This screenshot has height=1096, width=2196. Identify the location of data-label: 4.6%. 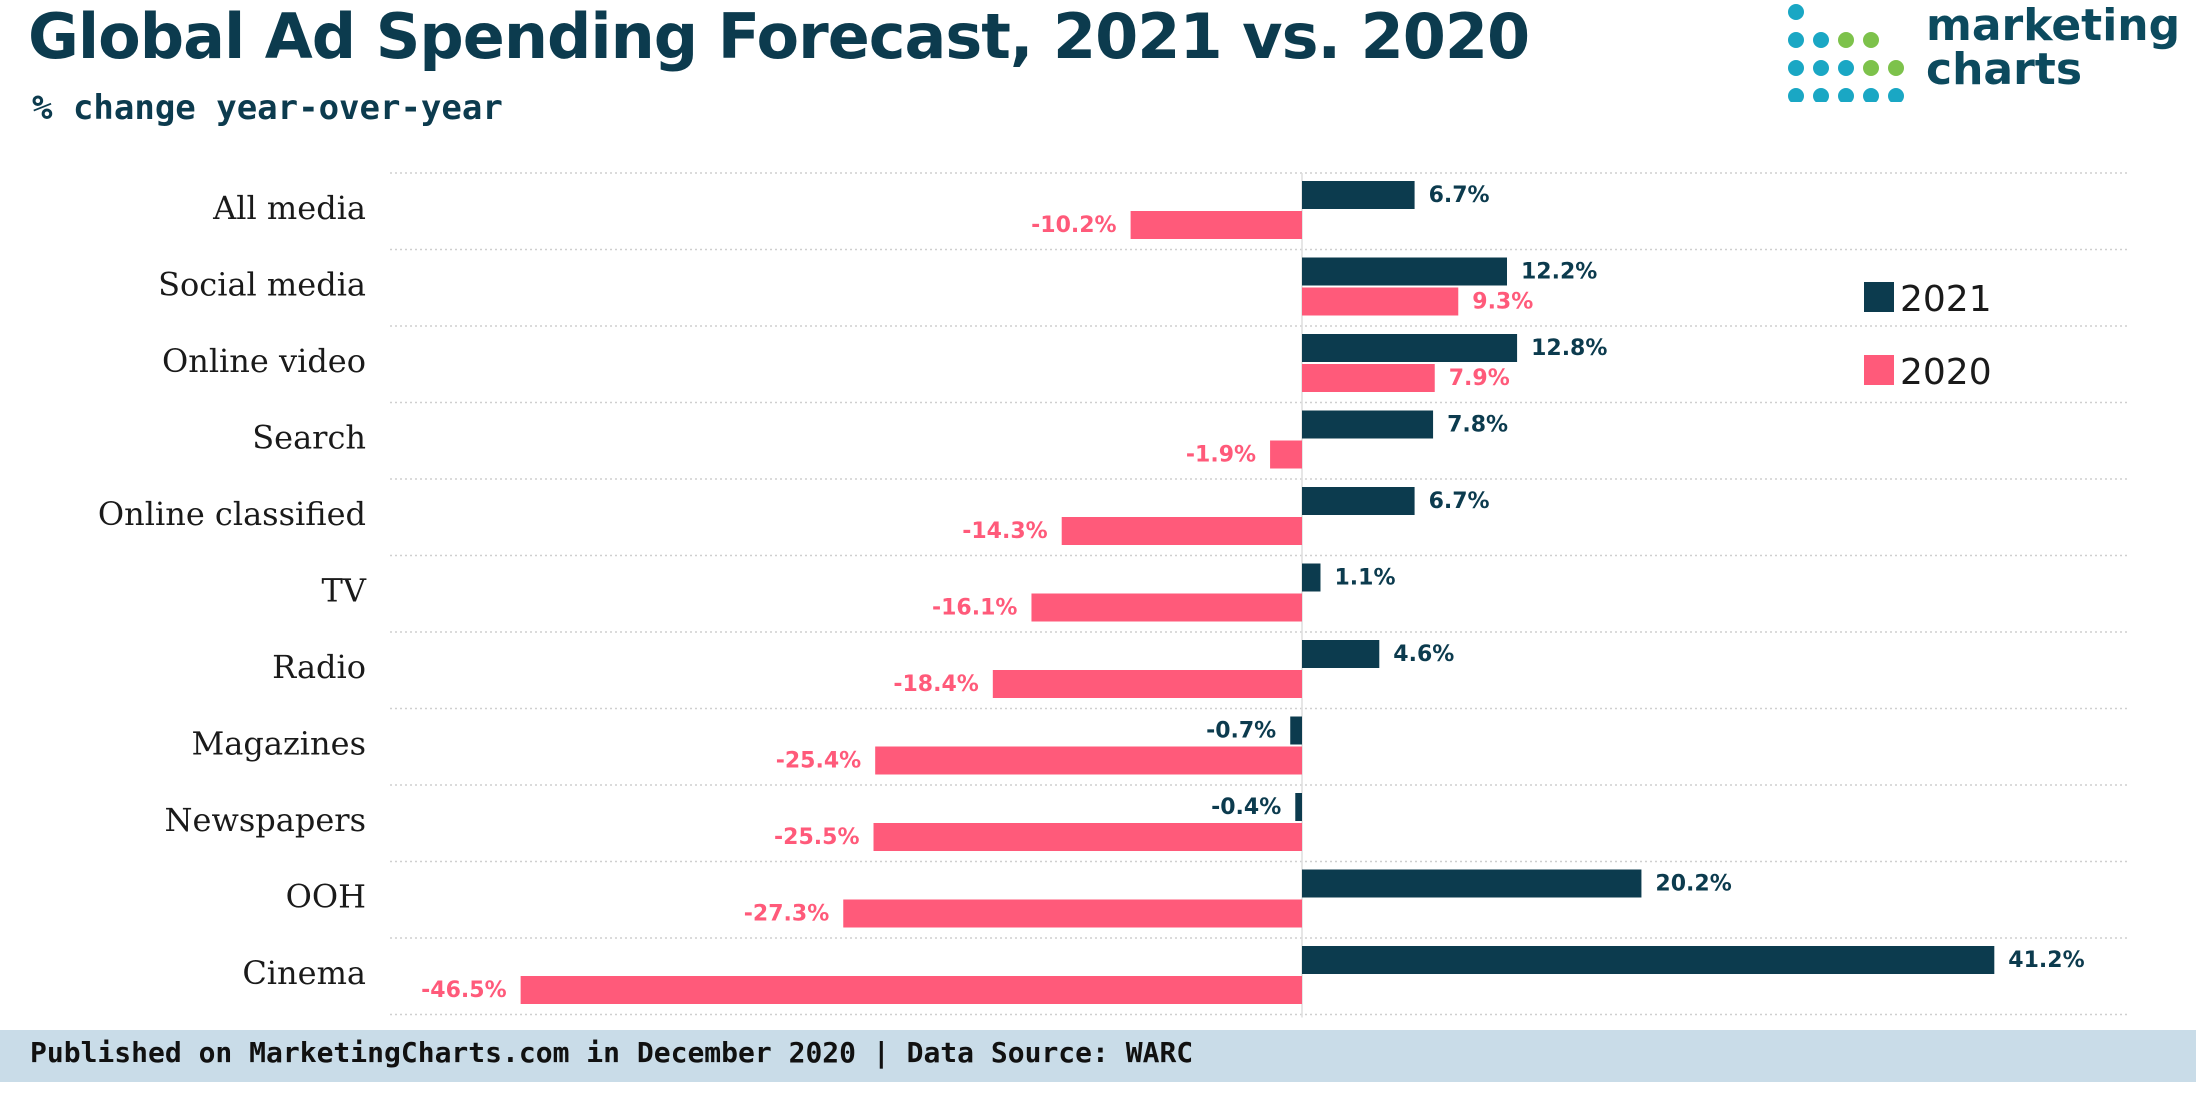
(1423, 654).